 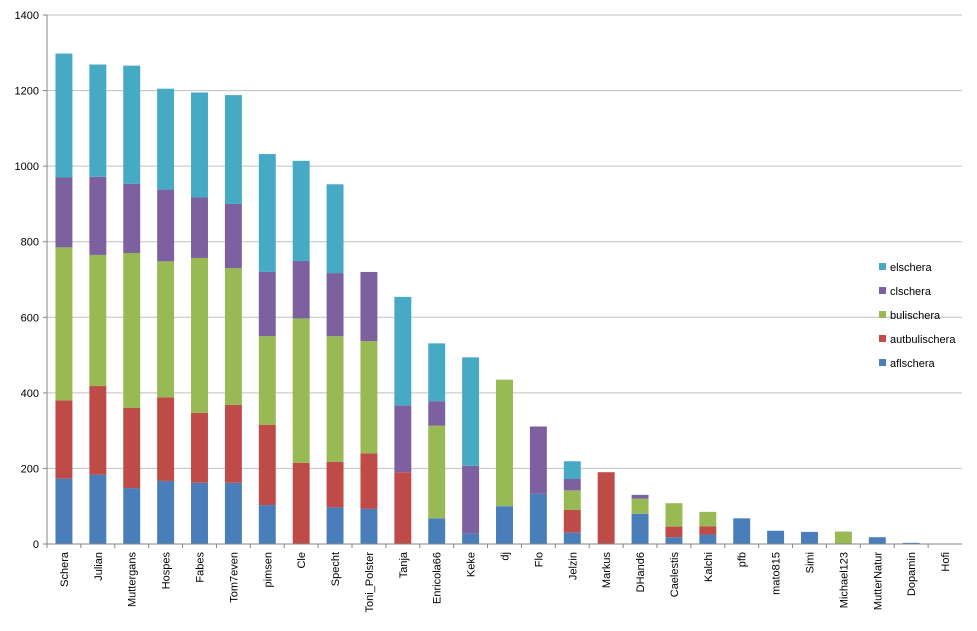 What do you see at coordinates (167, 571) in the screenshot?
I see `x-tick-label: Hospes` at bounding box center [167, 571].